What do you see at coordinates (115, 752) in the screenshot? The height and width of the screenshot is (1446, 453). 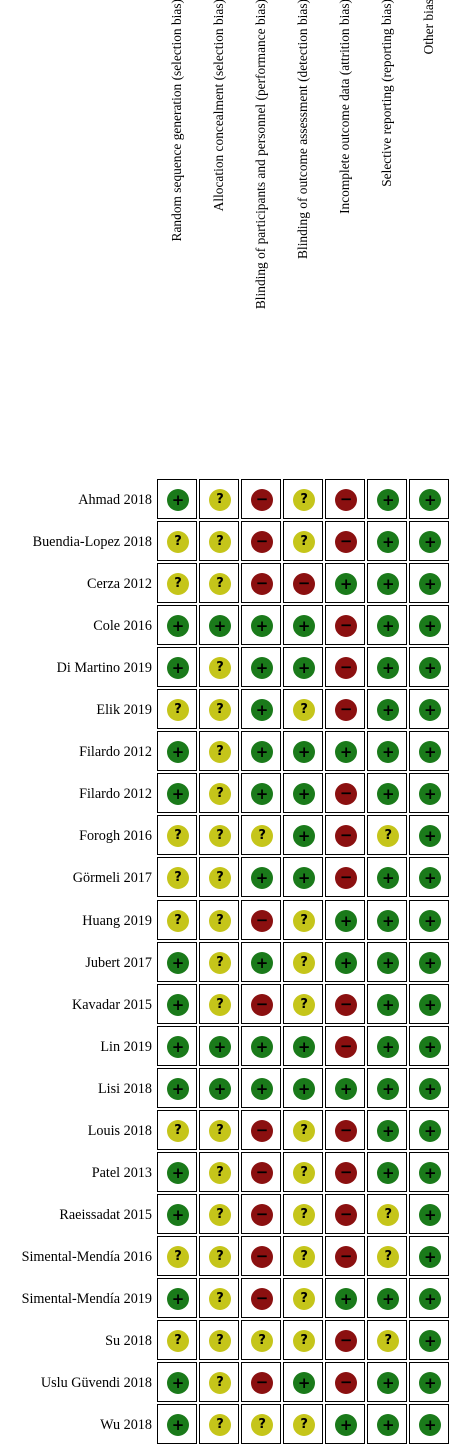 I see `study-label: Filardo 2012` at bounding box center [115, 752].